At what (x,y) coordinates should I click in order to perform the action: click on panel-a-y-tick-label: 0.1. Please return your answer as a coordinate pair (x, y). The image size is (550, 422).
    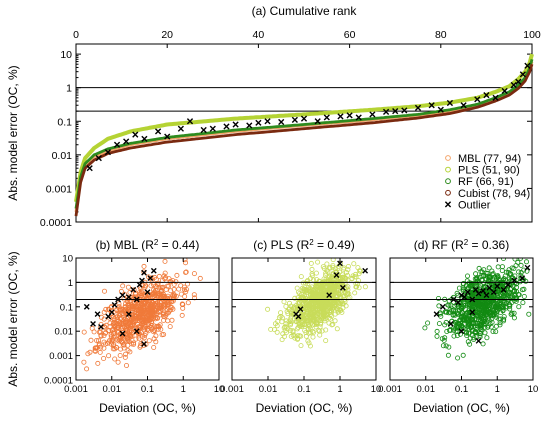
    Looking at the image, I should click on (64, 122).